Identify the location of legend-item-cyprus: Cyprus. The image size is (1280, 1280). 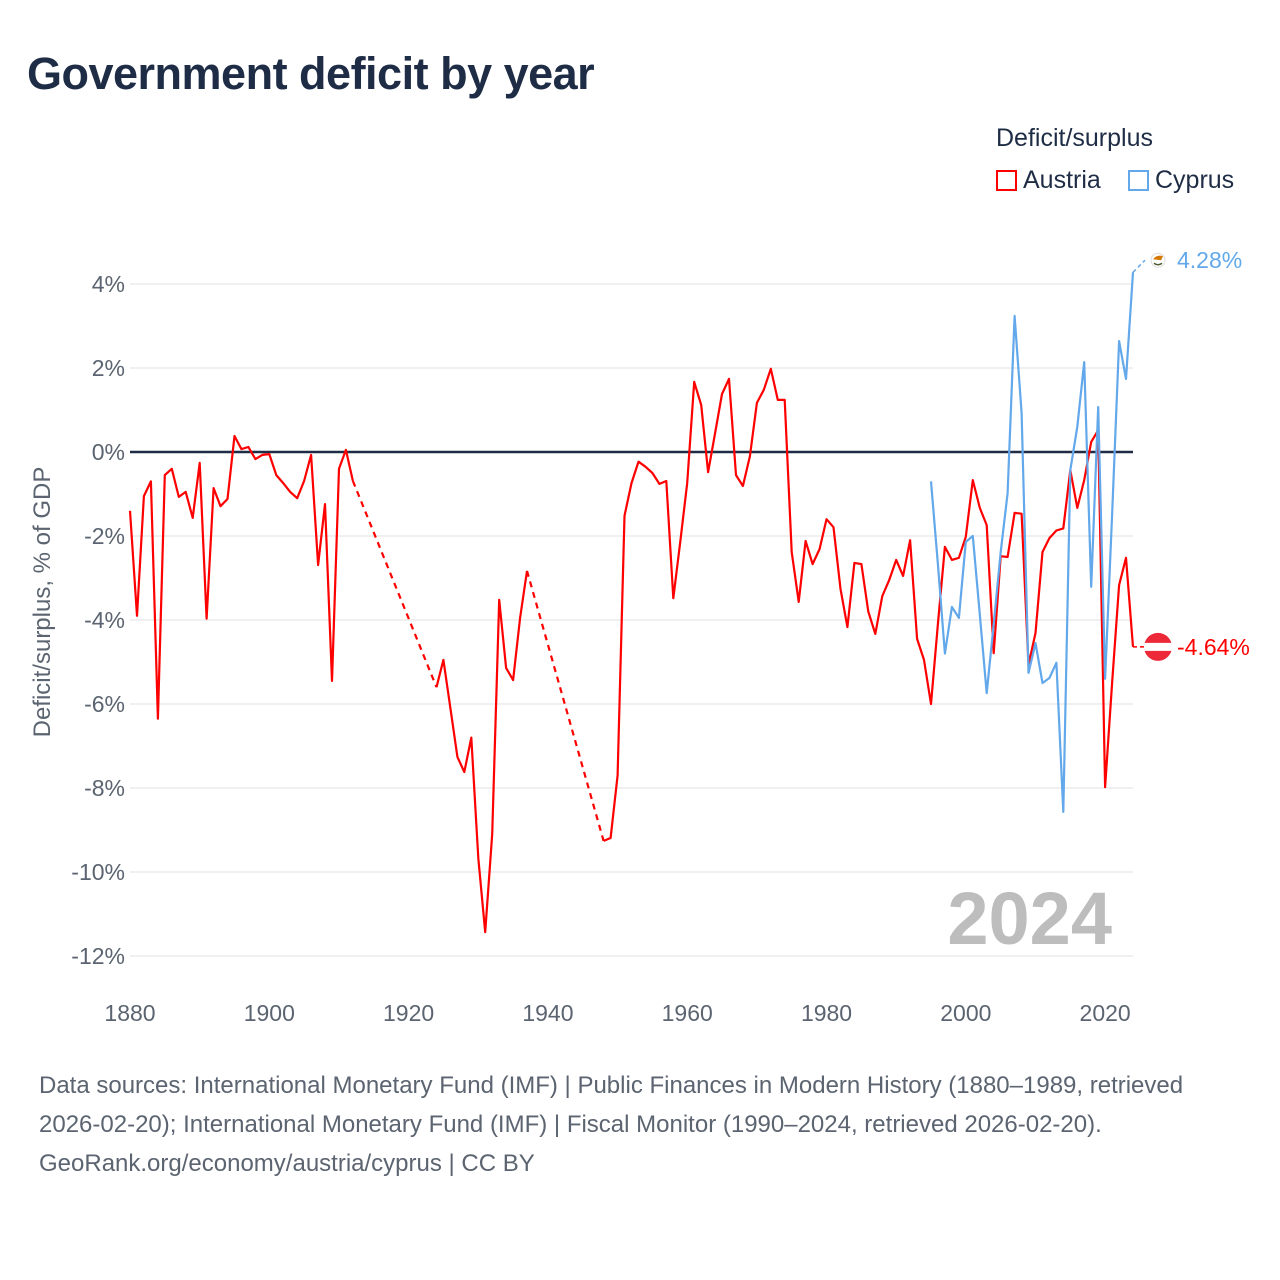
(1181, 180).